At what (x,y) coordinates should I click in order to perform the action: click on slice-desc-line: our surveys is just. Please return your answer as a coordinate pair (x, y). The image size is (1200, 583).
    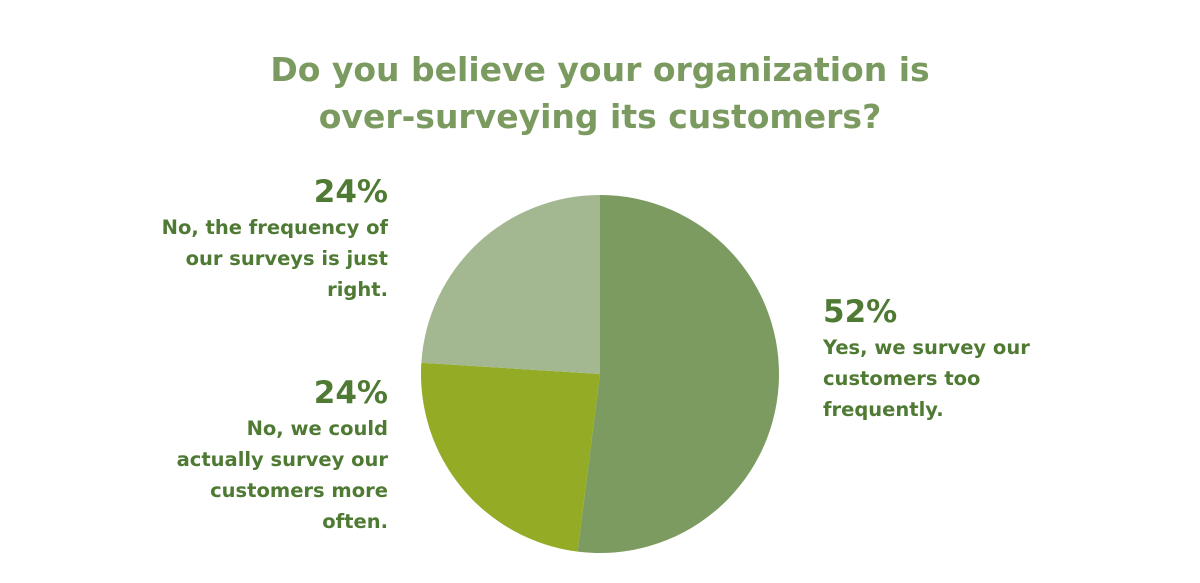
    Looking at the image, I should click on (286, 258).